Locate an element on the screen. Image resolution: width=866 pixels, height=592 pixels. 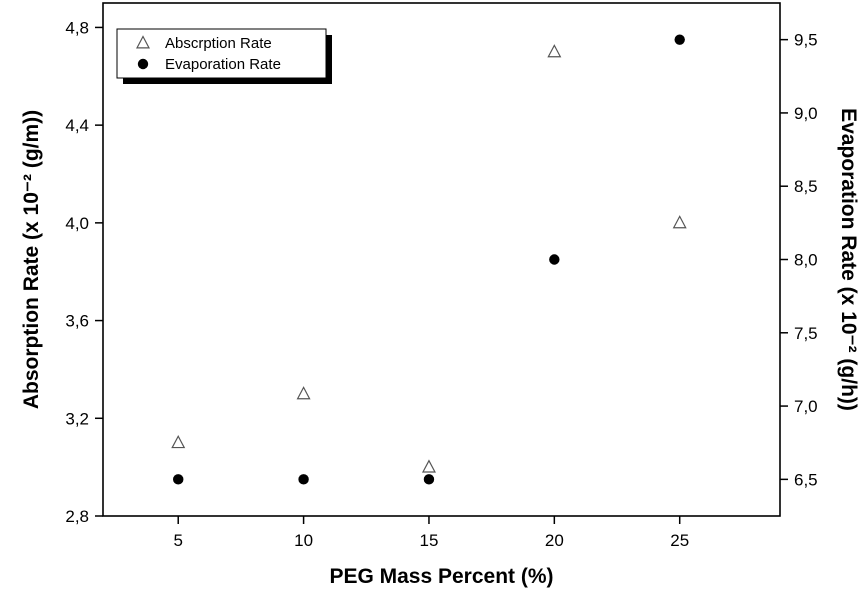
legend-items: Abscrption Rate Evaporation Rate is located at coordinates (208, 54).